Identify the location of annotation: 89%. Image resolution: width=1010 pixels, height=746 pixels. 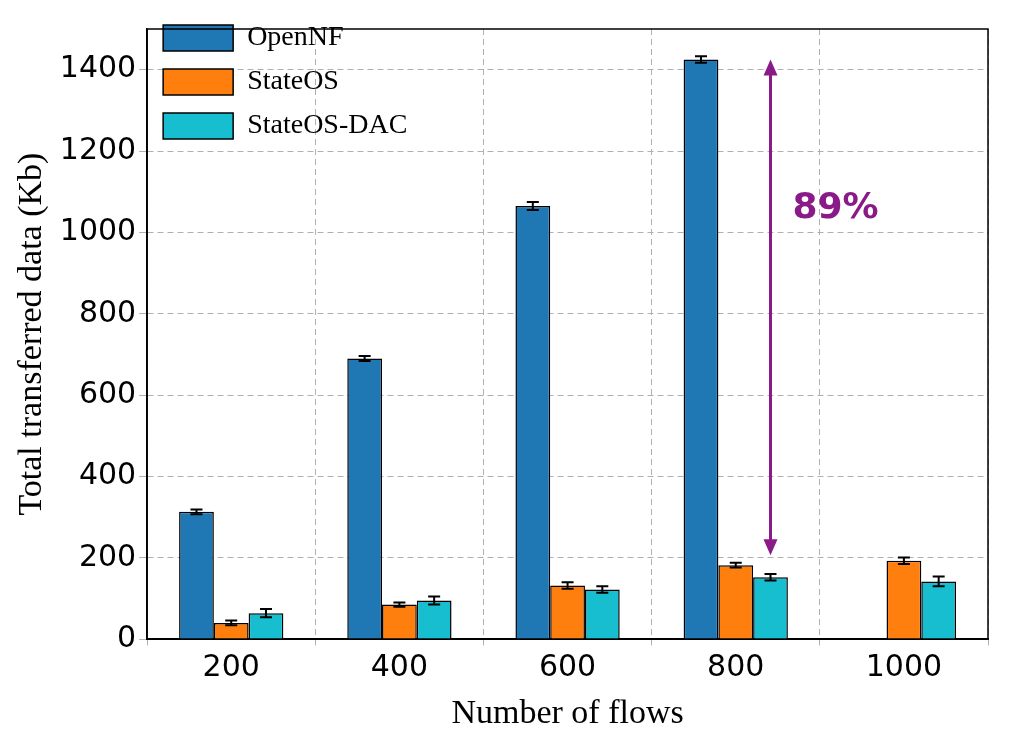
(835, 205).